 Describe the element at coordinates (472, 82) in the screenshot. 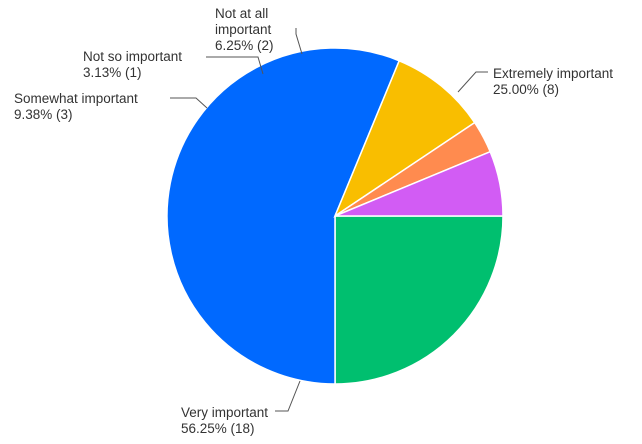

I see `leader-line-extremely` at that location.